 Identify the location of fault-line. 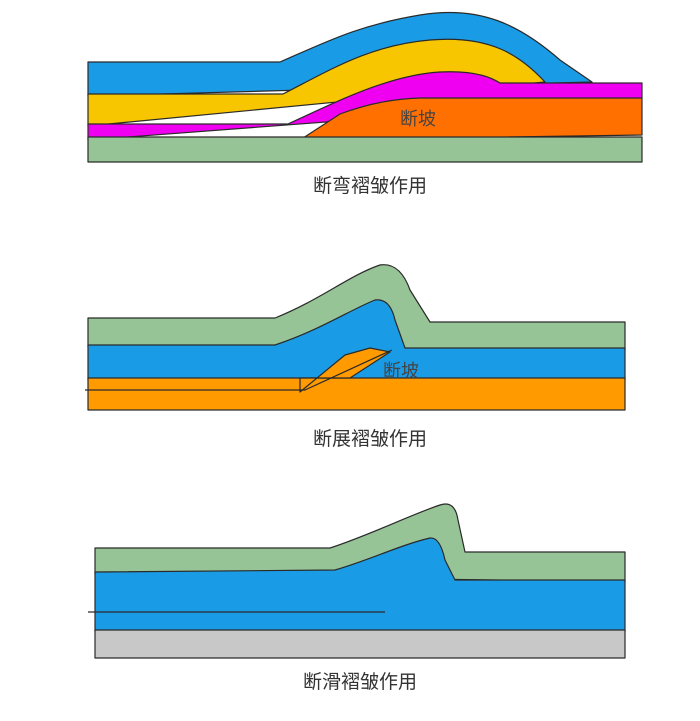
(239, 370).